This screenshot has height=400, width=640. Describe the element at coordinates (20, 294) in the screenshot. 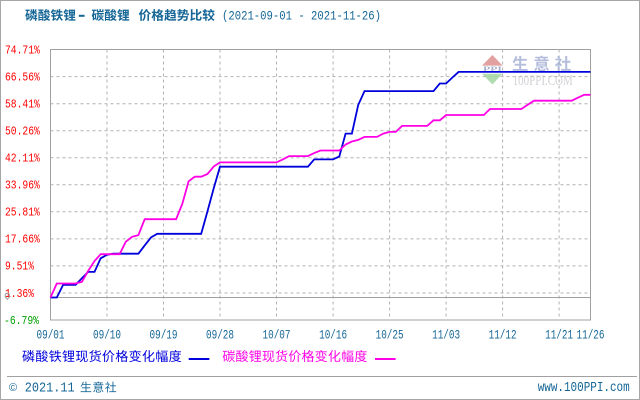

I see `svg-text: 1.36%` at that location.